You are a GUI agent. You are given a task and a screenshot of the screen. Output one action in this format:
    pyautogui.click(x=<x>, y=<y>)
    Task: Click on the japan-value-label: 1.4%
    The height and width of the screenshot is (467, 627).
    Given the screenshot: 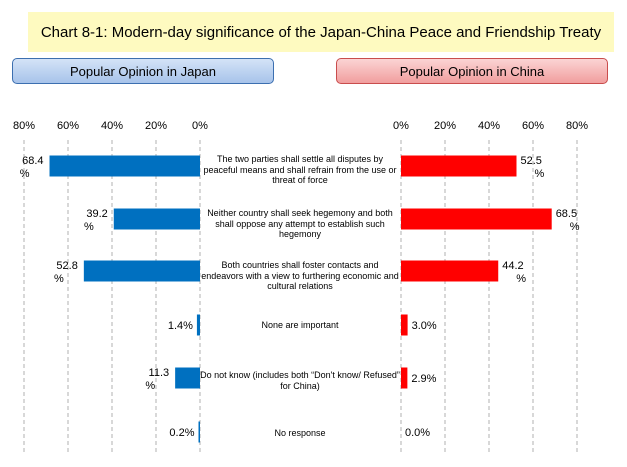 What is the action you would take?
    pyautogui.click(x=180, y=326)
    